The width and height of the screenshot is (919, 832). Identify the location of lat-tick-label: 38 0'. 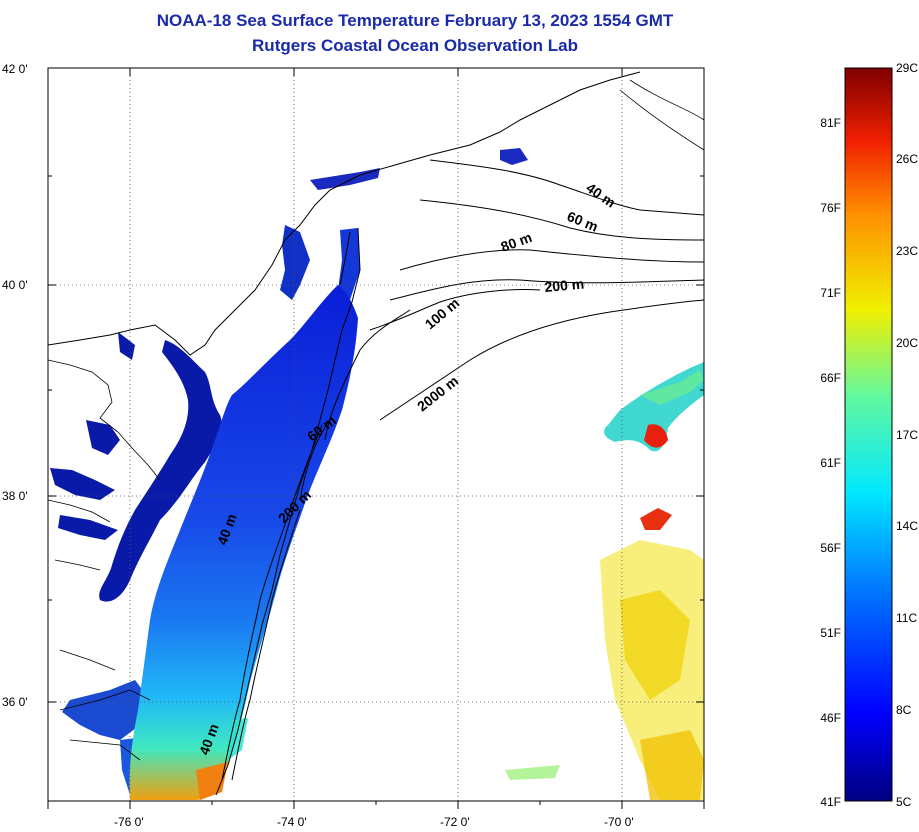
(15, 496).